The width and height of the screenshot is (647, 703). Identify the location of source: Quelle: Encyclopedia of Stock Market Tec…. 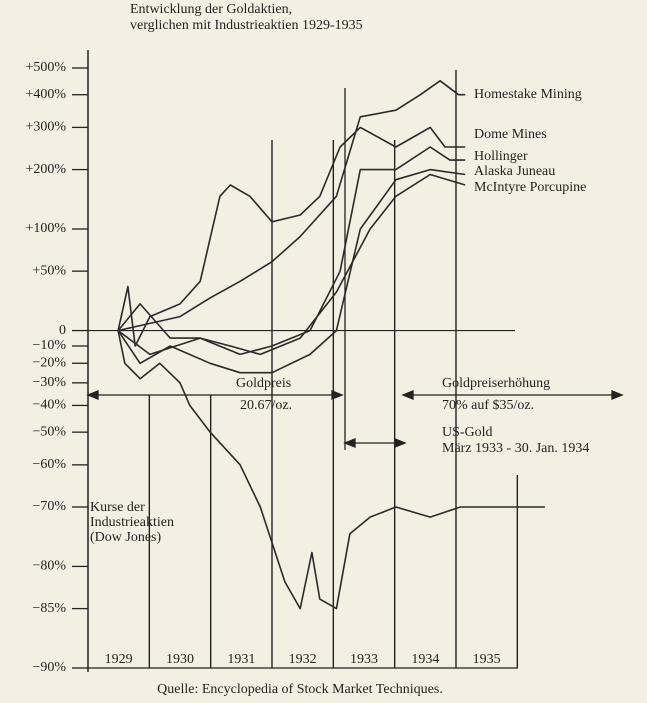
(300, 689).